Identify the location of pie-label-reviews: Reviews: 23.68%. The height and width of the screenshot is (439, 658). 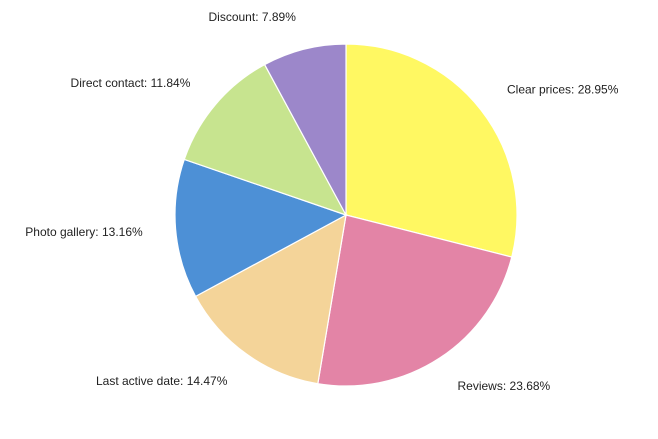
(504, 386).